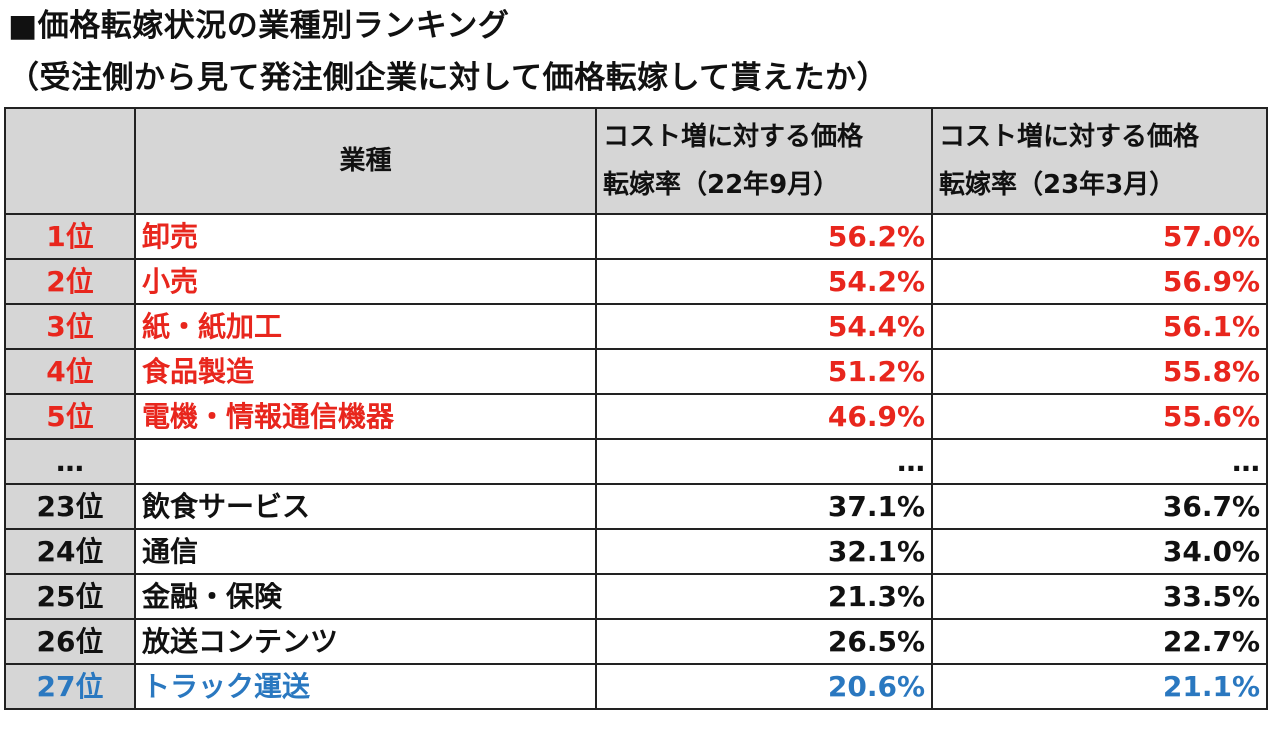 Image resolution: width=1270 pixels, height=734 pixels. What do you see at coordinates (365, 551) in the screenshot?
I see `industry-cell: 通信` at bounding box center [365, 551].